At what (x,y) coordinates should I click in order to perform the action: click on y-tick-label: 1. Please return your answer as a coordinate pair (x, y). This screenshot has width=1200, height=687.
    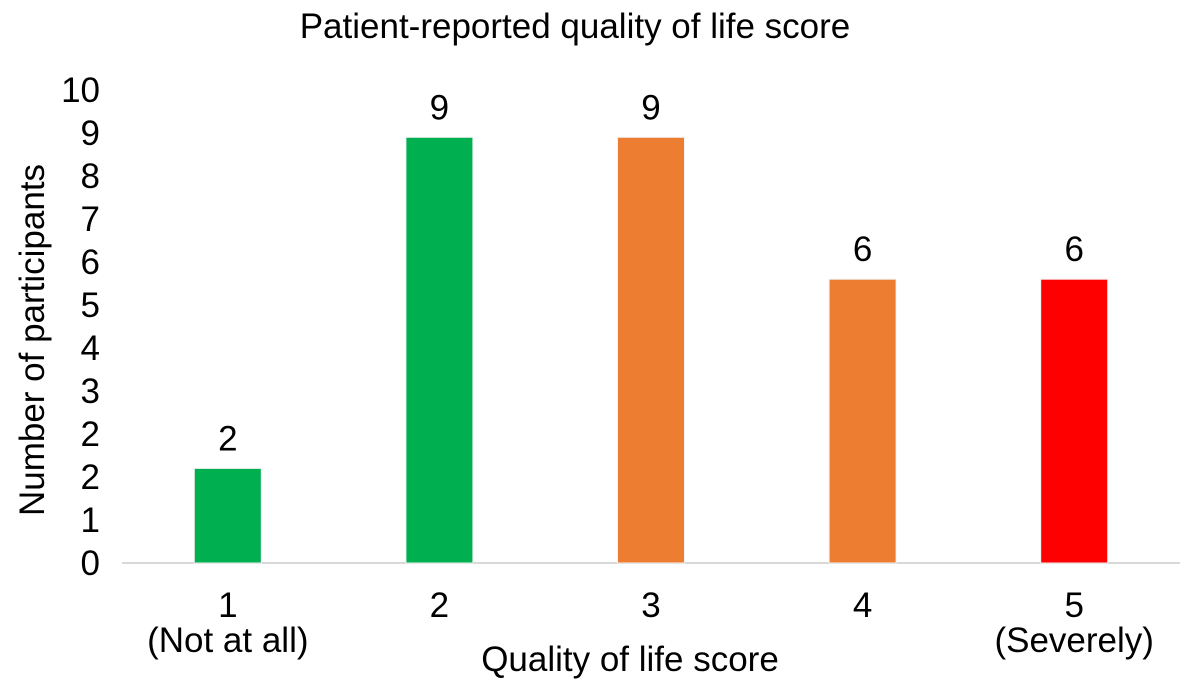
    Looking at the image, I should click on (90, 520).